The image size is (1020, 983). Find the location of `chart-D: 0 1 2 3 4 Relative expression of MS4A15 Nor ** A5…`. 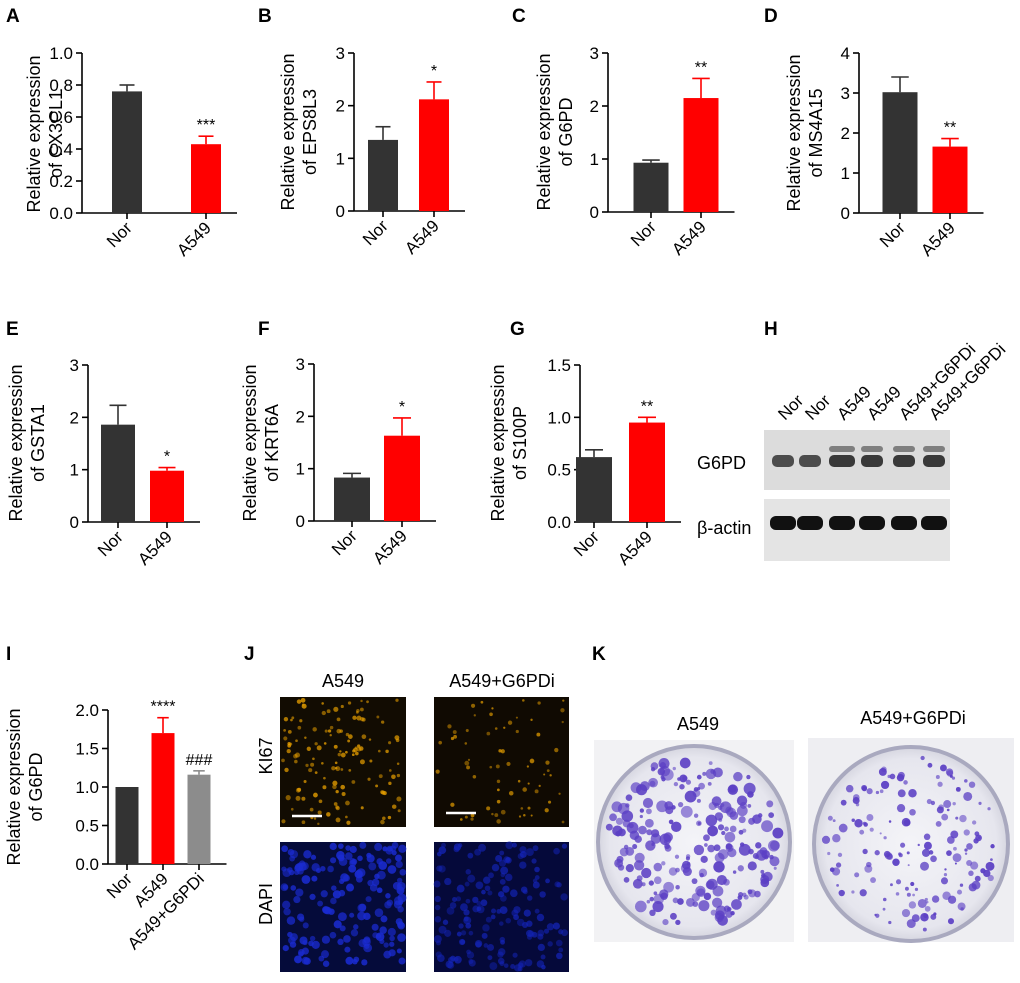

chart-D: 0 1 2 3 4 Relative expression of MS4A15 Nor ** A5… is located at coordinates (884, 152).